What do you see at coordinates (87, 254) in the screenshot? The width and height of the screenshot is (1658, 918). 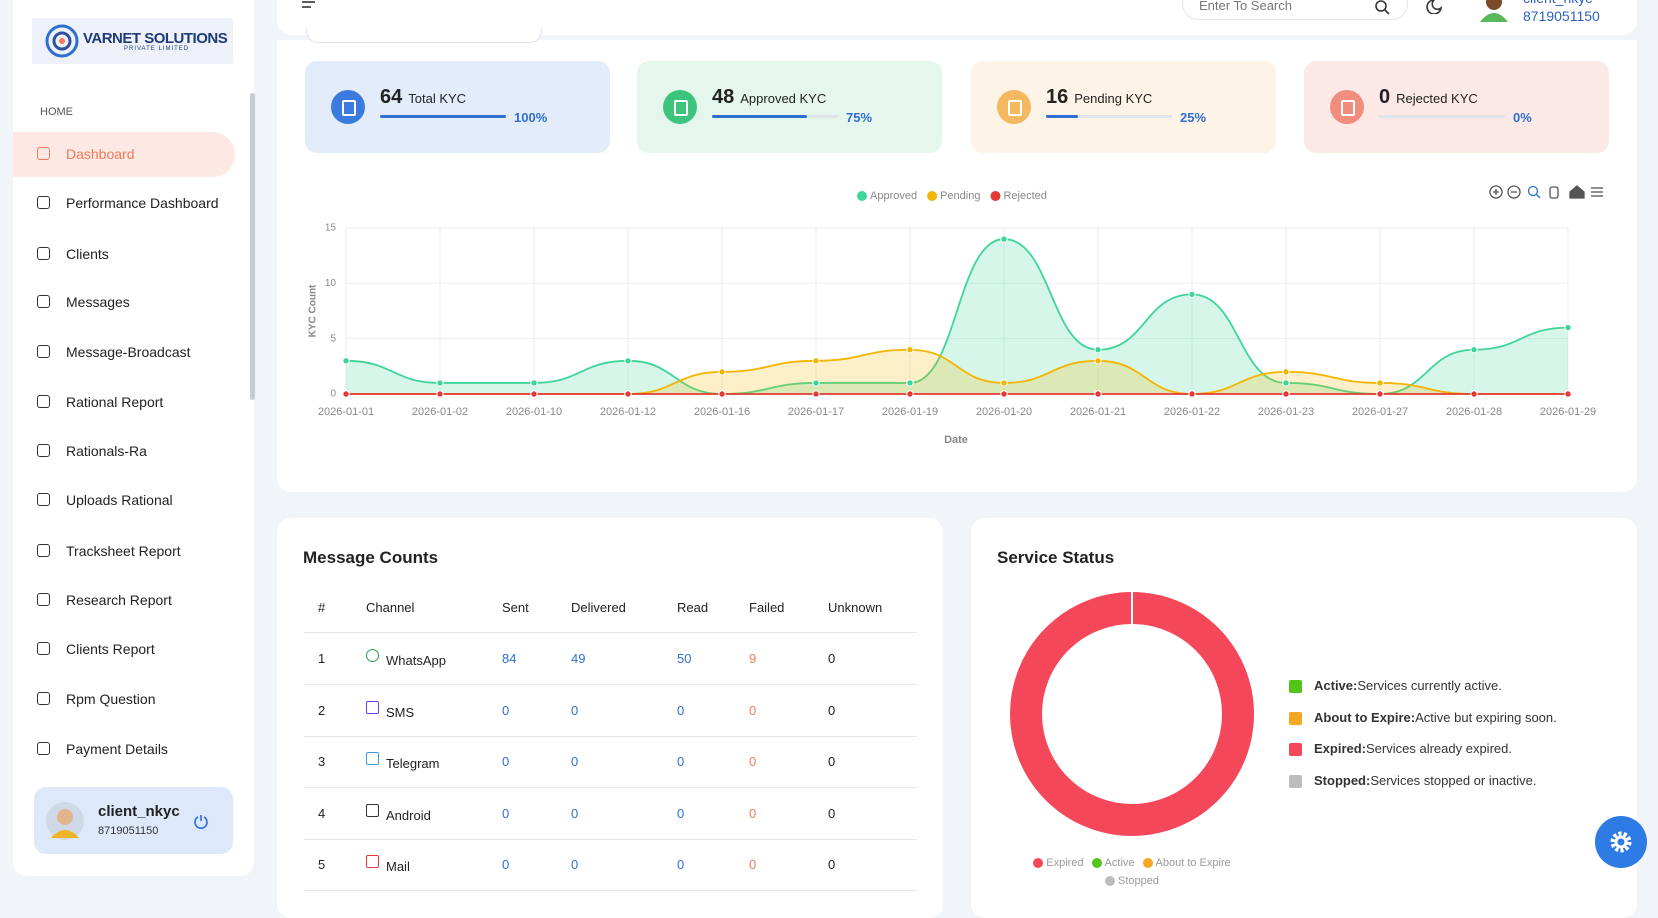 I see `nav-item: Clients` at bounding box center [87, 254].